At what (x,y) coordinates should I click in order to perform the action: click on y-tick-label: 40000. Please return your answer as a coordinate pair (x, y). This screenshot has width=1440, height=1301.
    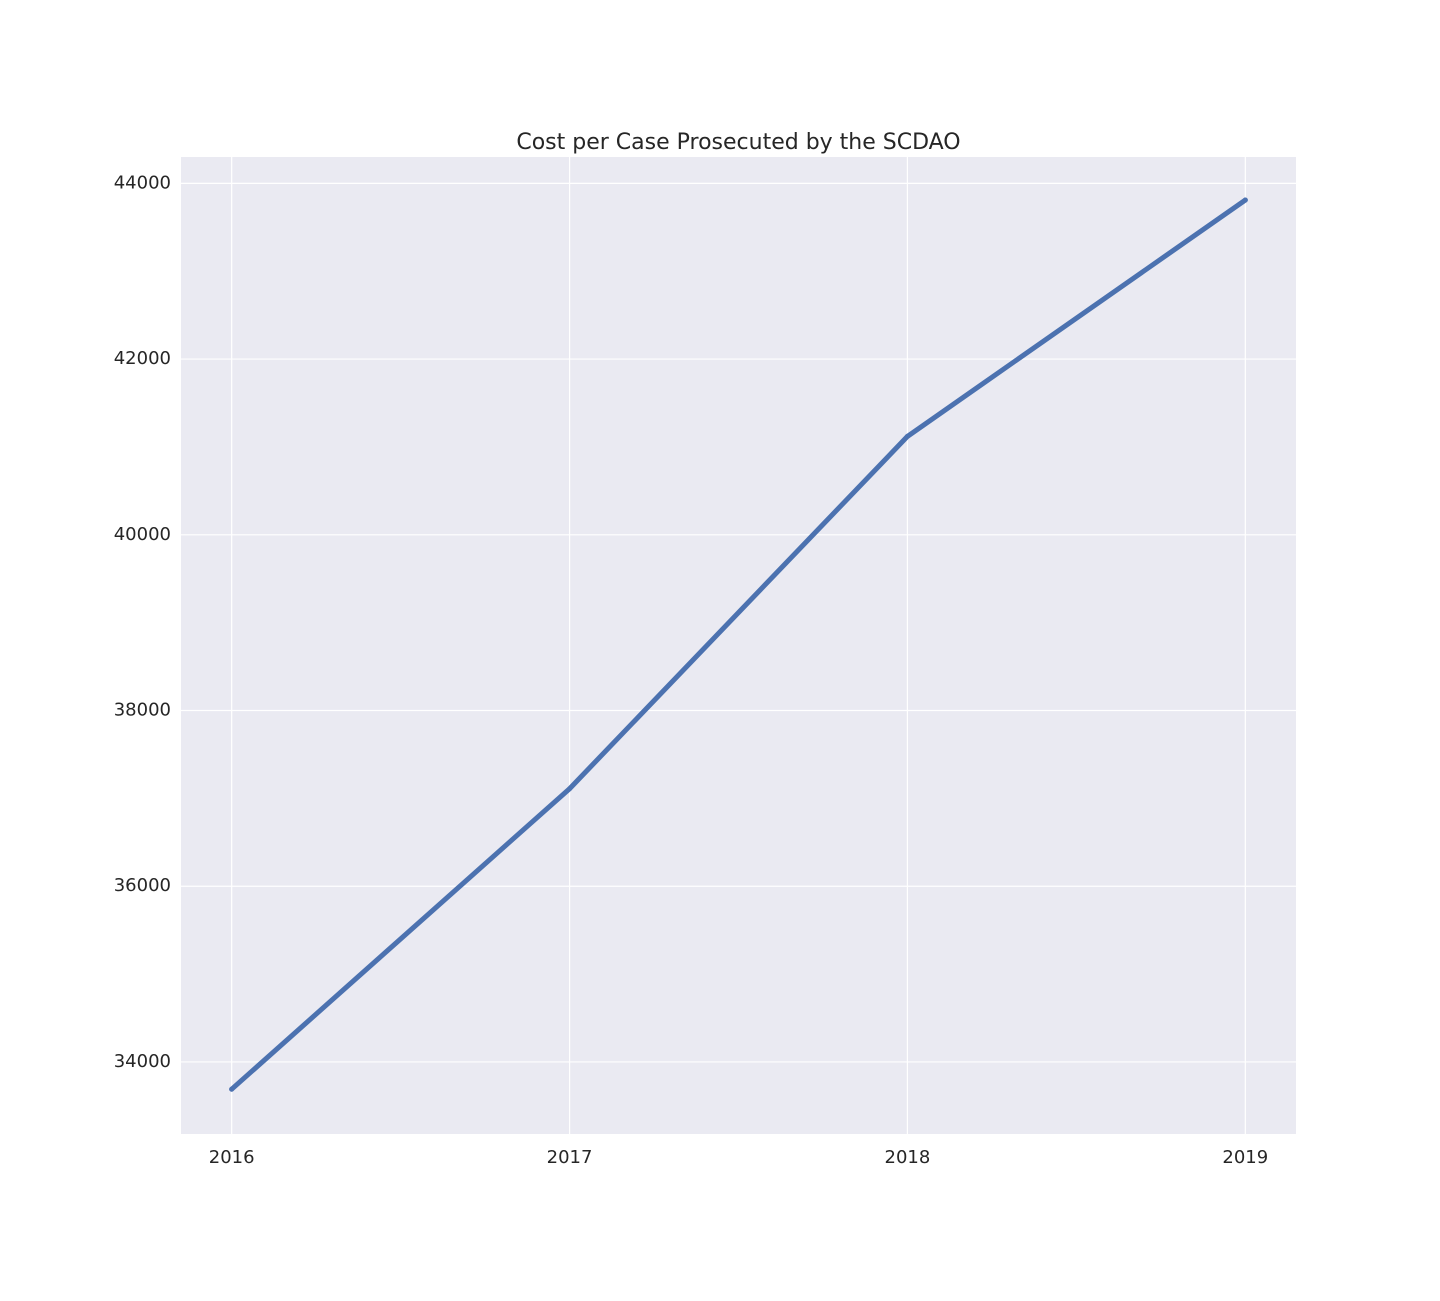
    Looking at the image, I should click on (142, 534).